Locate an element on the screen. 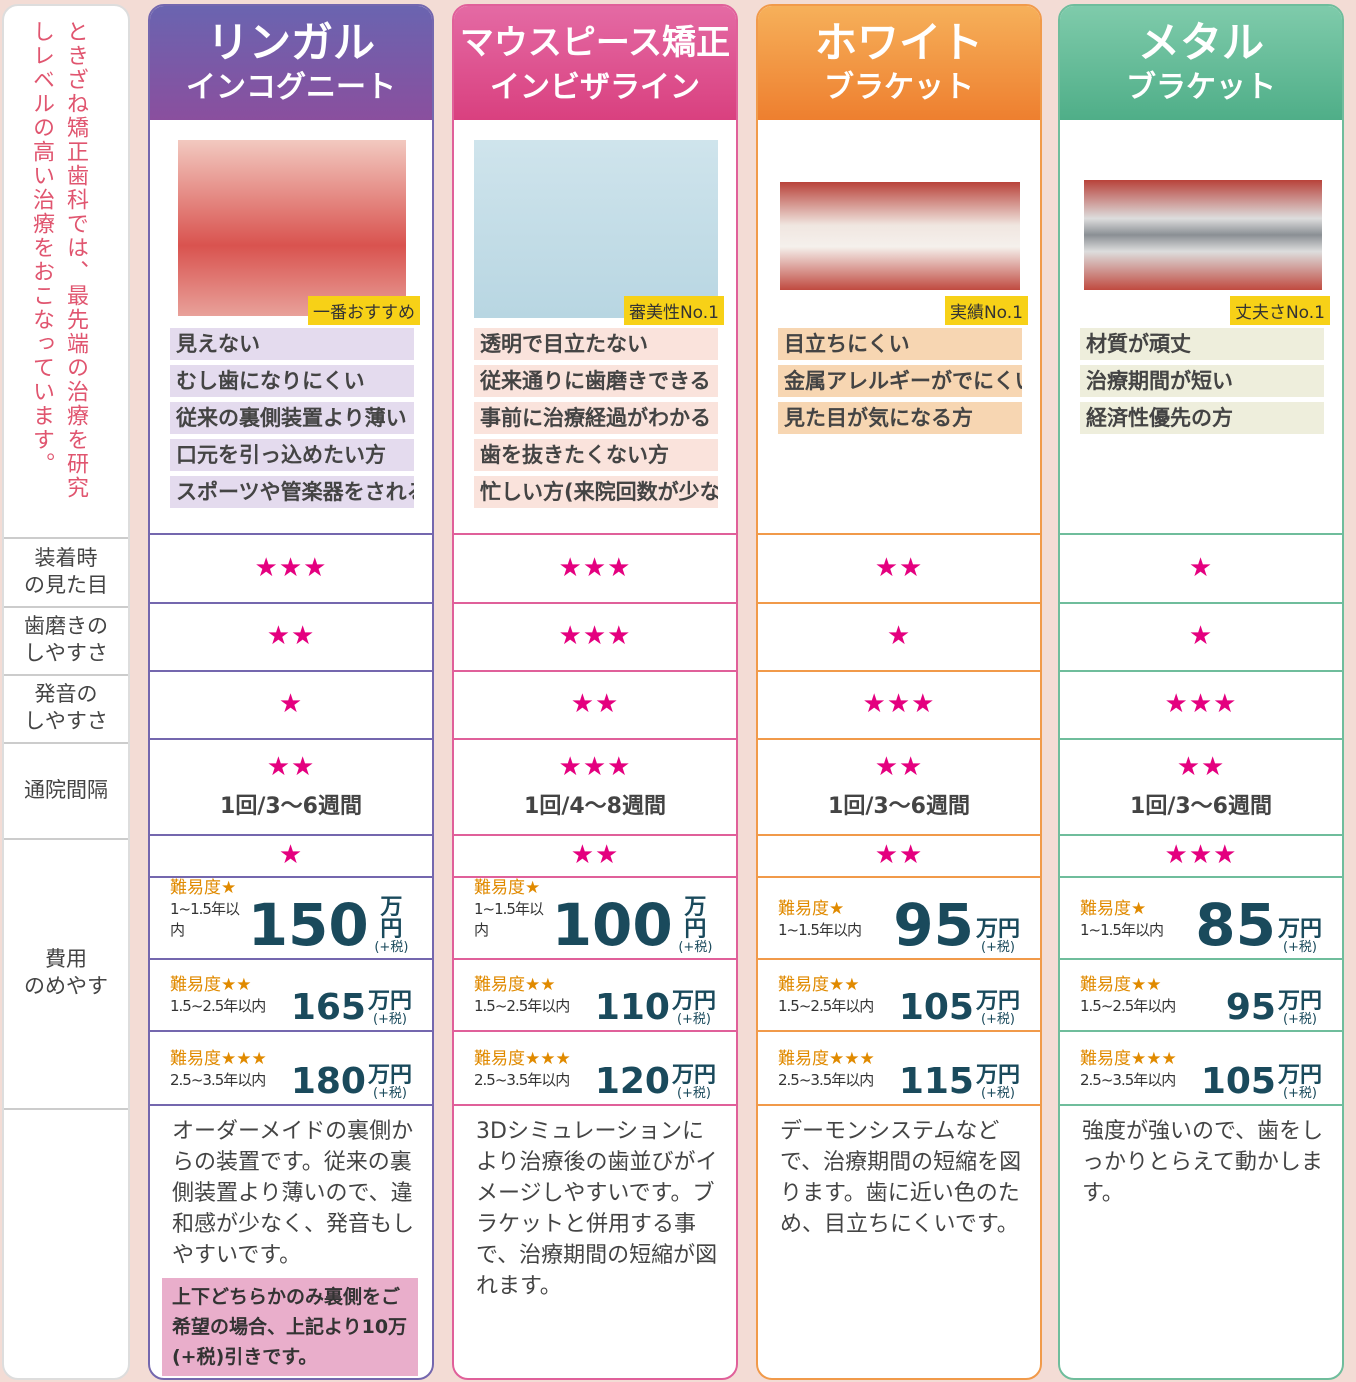 Image resolution: width=1356 pixels, height=1382 pixels. cost-tier: 難易度★★★ 2.5~3.5年以内 115 万円 (+税) is located at coordinates (899, 1069).